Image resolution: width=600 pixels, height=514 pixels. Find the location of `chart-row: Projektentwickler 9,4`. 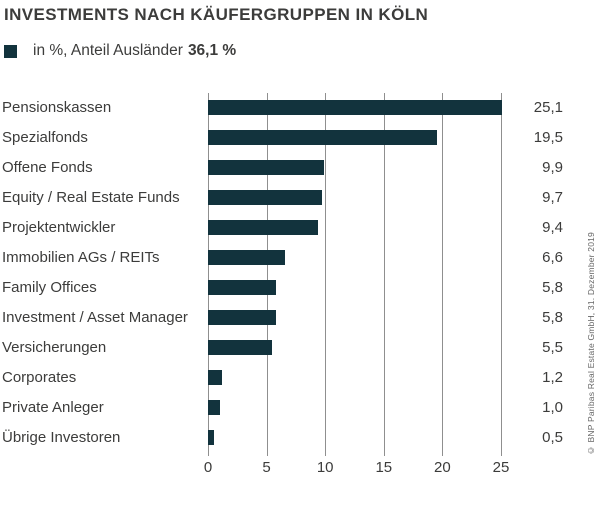

chart-row: Projektentwickler 9,4 is located at coordinates (283, 228).